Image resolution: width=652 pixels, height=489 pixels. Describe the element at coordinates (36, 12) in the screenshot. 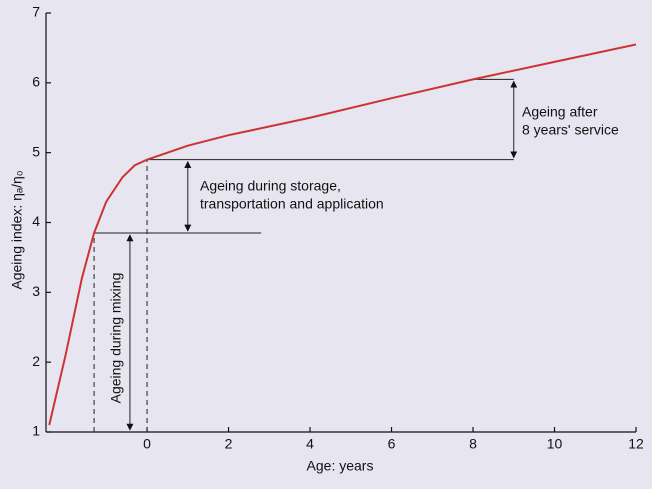

I see `y-tick-label: 7` at that location.